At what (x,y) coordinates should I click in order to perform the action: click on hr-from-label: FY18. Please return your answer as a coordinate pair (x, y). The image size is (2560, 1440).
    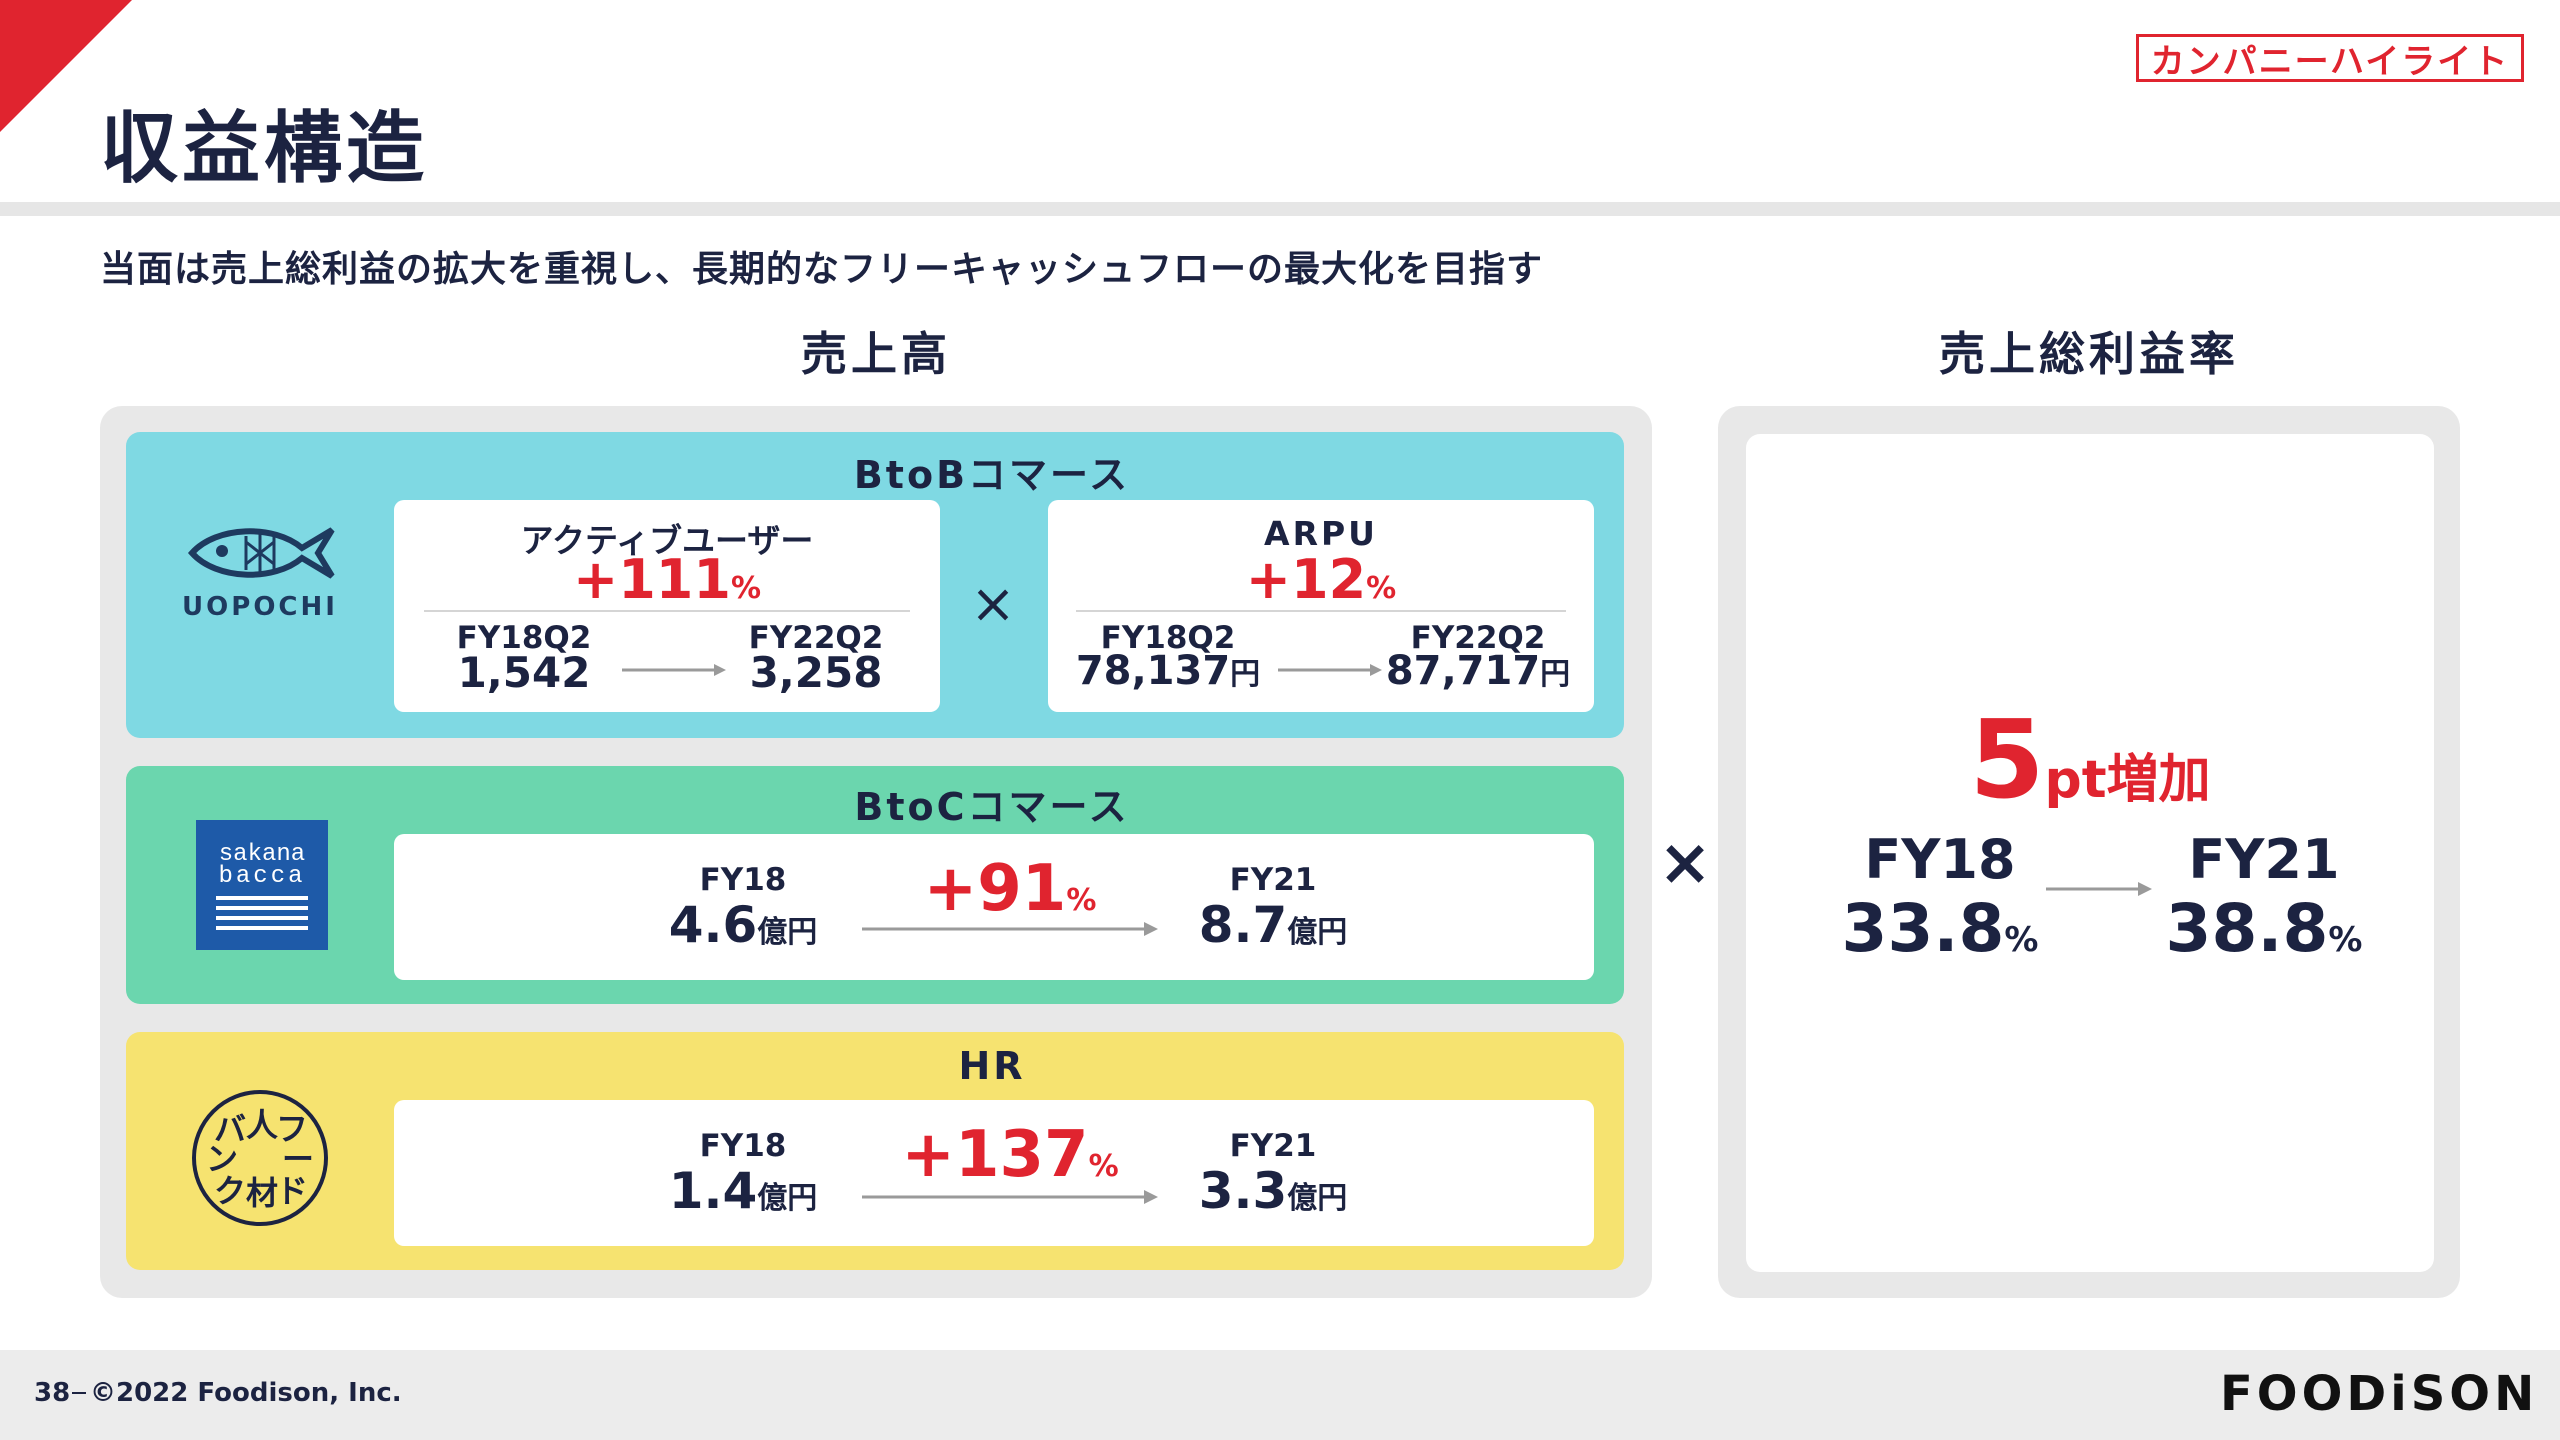
    Looking at the image, I should click on (743, 1146).